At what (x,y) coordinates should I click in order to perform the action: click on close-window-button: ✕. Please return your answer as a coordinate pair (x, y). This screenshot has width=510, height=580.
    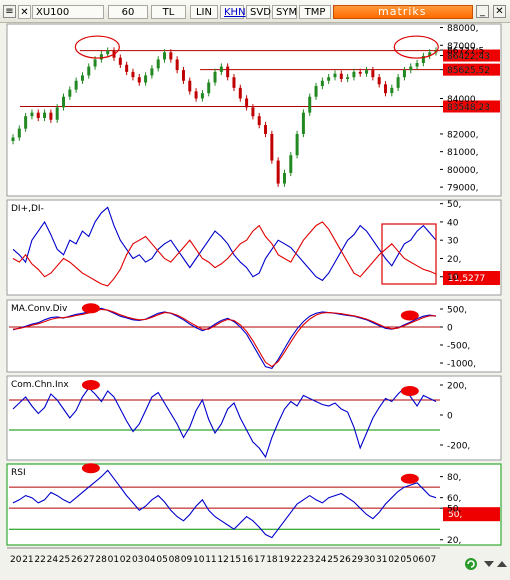
    Looking at the image, I should click on (499, 11).